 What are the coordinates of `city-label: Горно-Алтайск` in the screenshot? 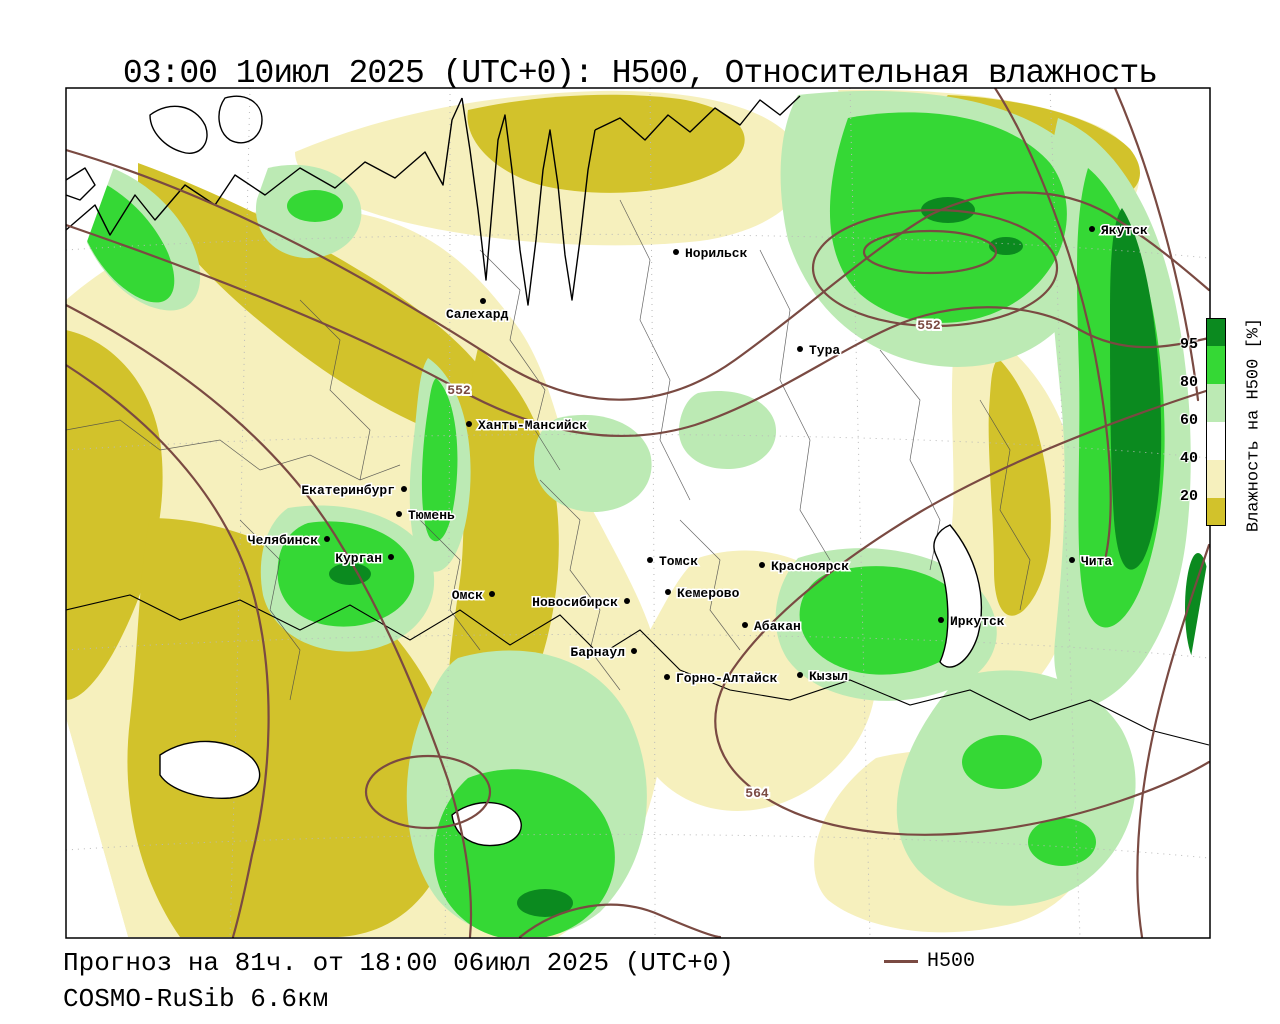 It's located at (727, 678).